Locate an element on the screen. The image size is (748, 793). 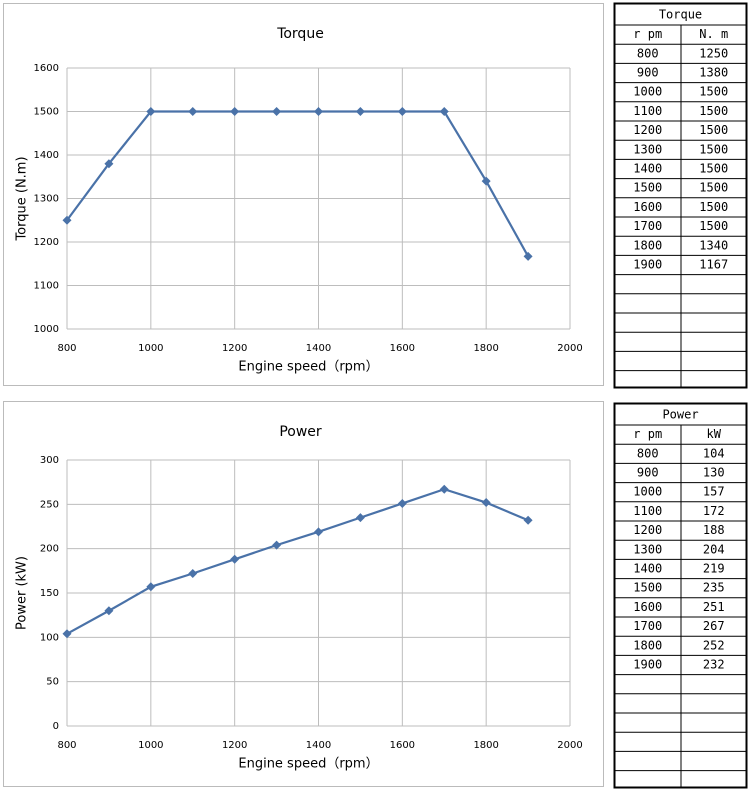
x-tick-label: 1600 is located at coordinates (402, 745).